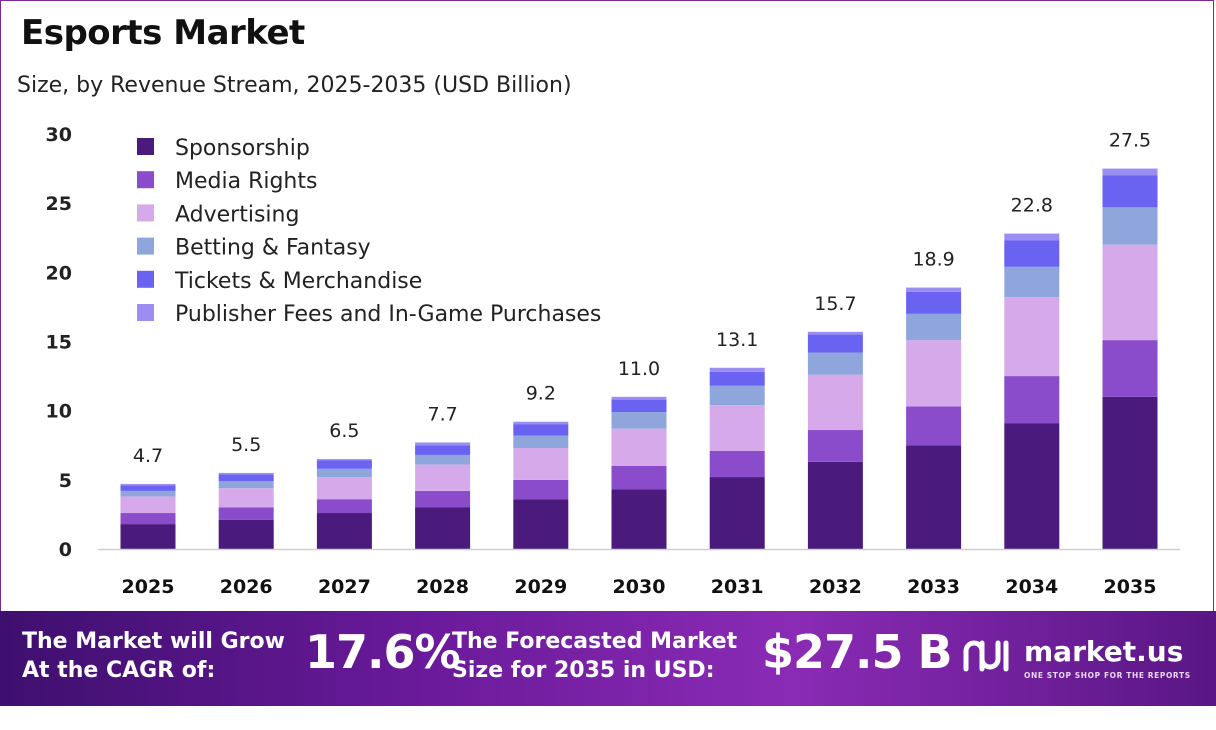 Image resolution: width=1216 pixels, height=730 pixels. I want to click on cagr-label: The Market will Grow At the CAGR of:, so click(153, 656).